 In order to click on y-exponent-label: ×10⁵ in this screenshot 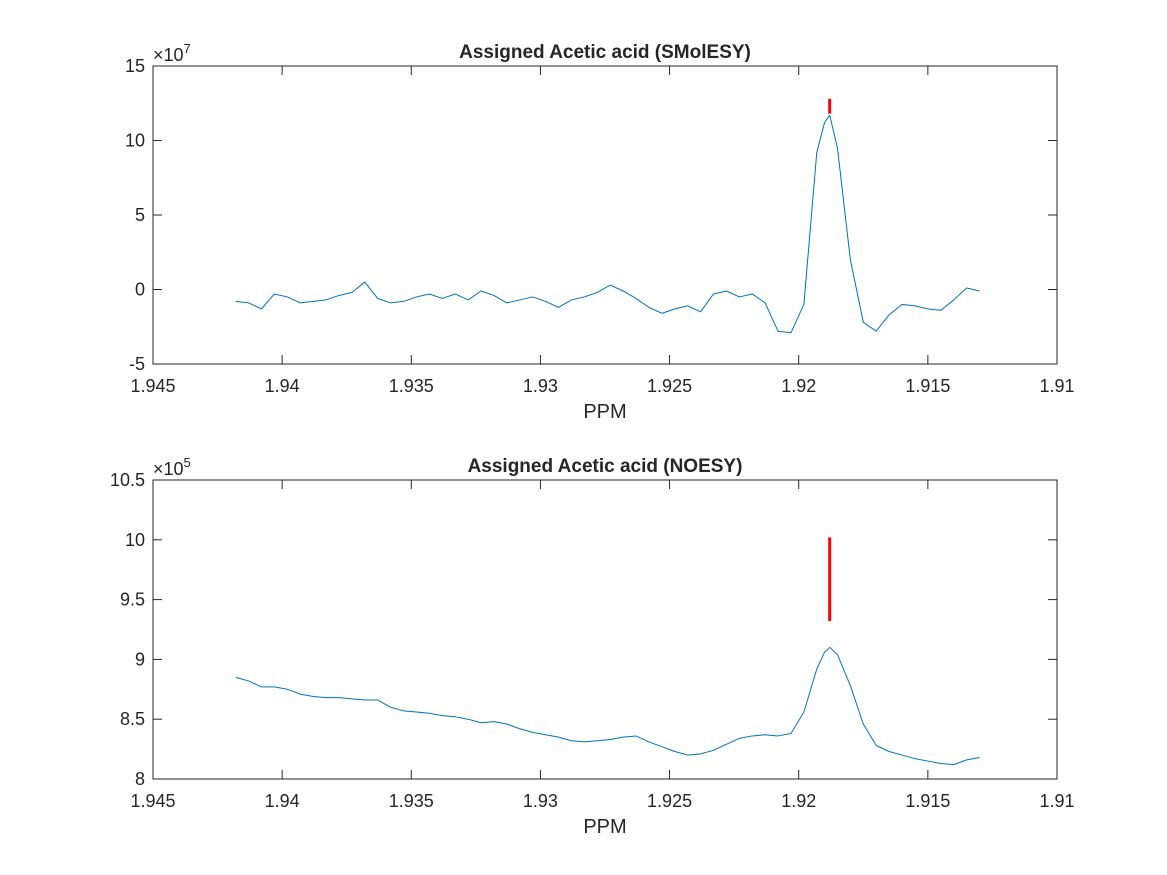, I will do `click(172, 467)`.